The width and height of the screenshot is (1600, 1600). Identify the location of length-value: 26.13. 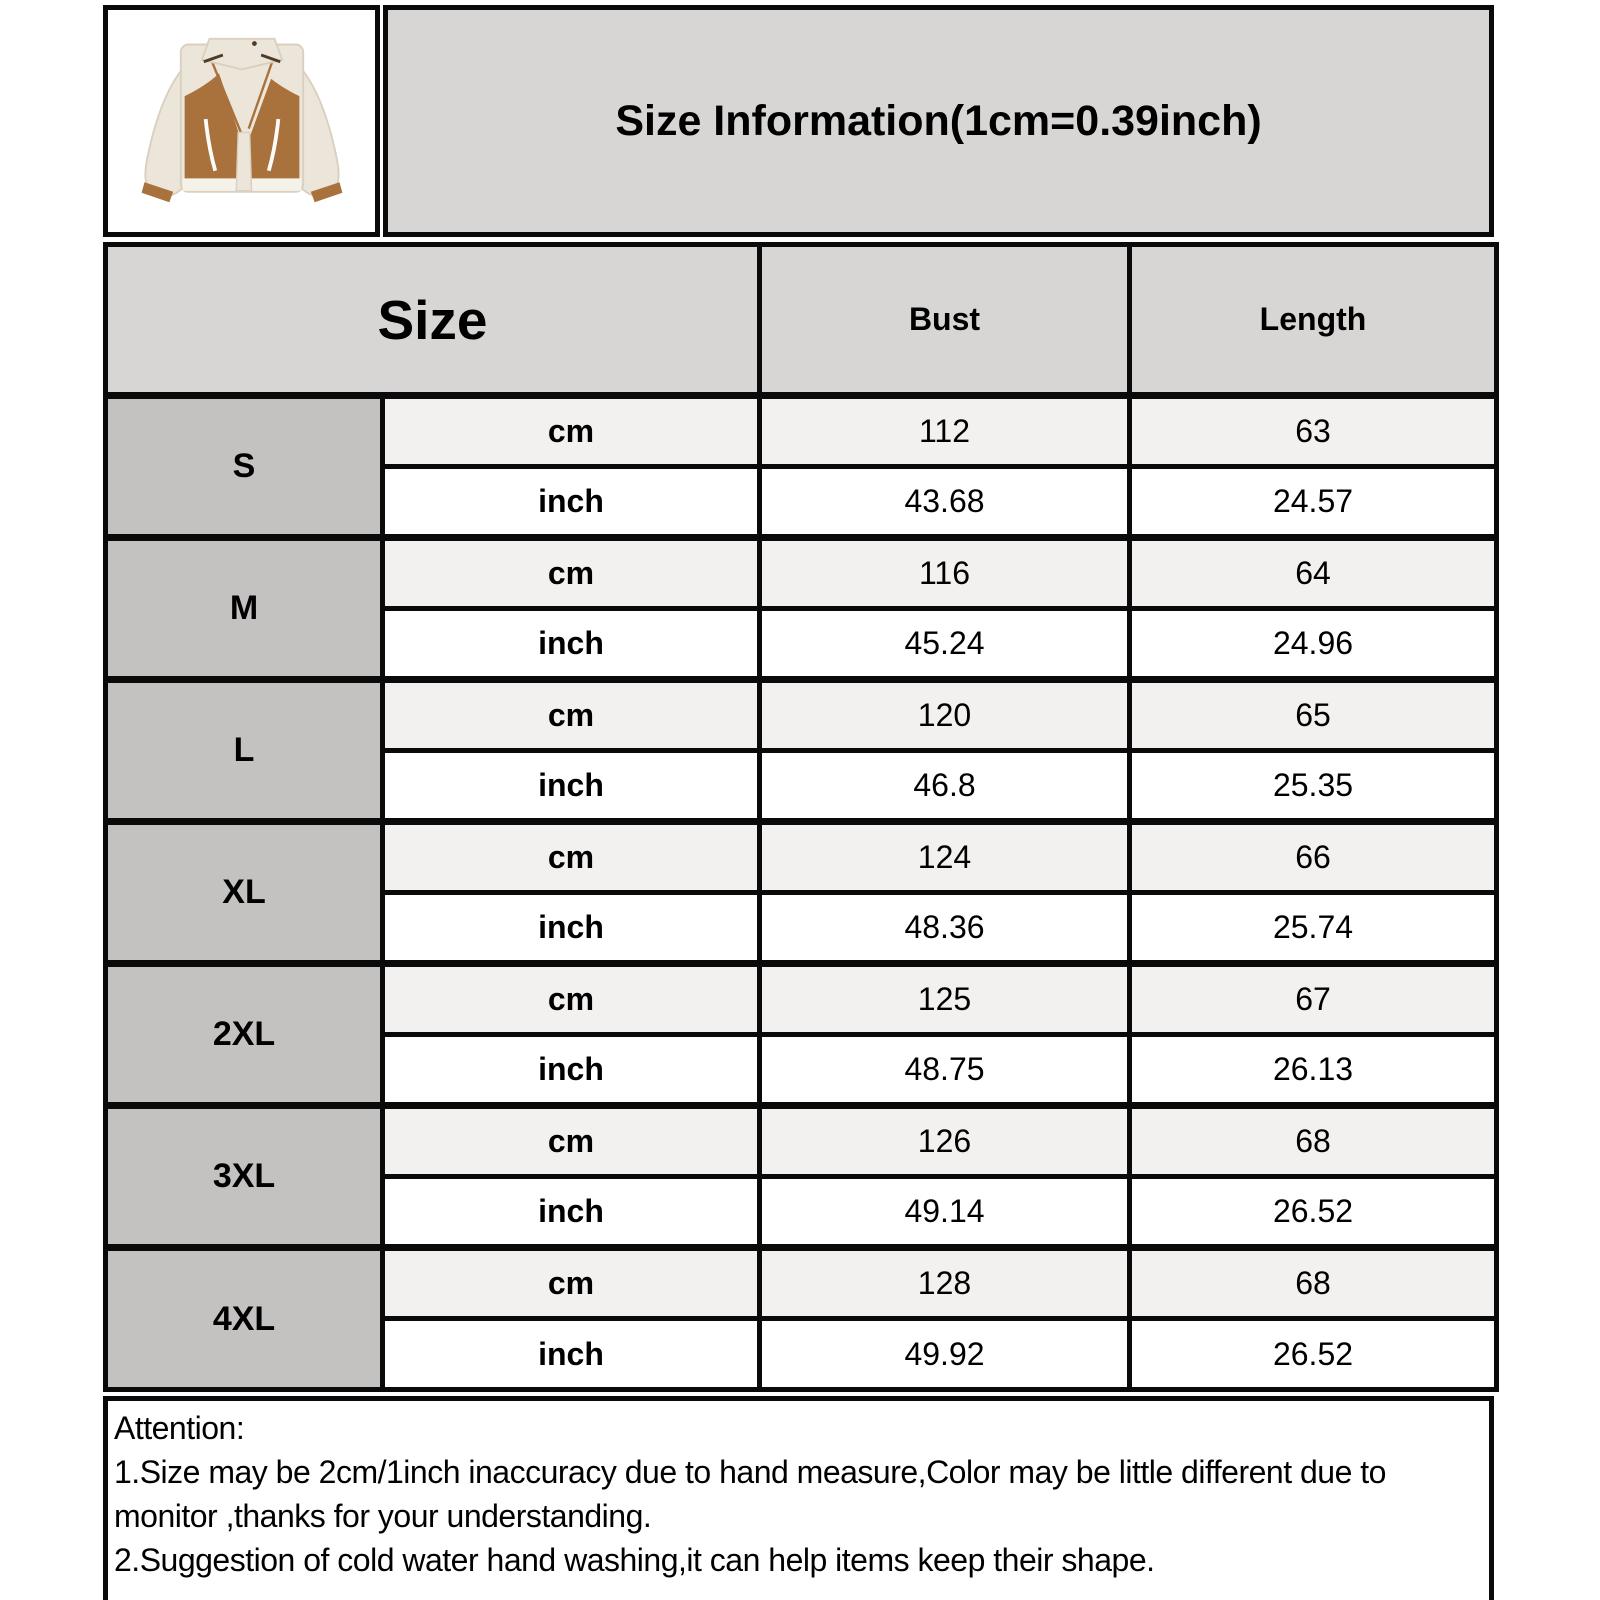
(1313, 1070).